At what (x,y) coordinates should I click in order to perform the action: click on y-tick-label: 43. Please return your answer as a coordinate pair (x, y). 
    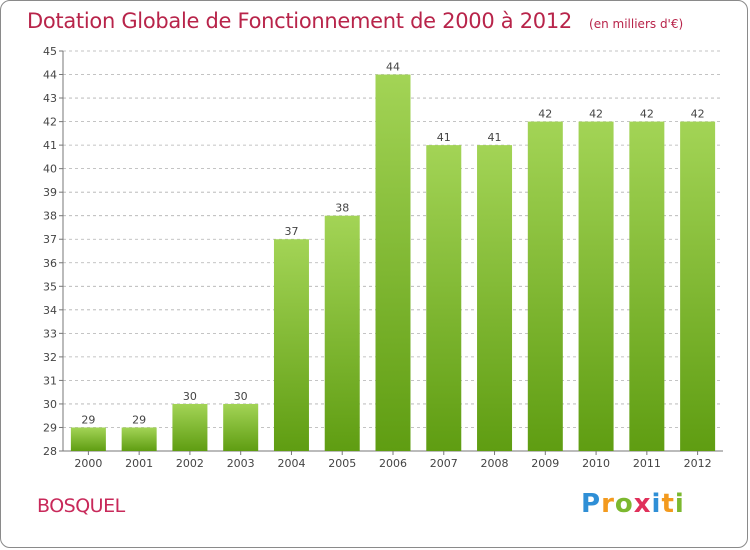
    Looking at the image, I should click on (50, 98).